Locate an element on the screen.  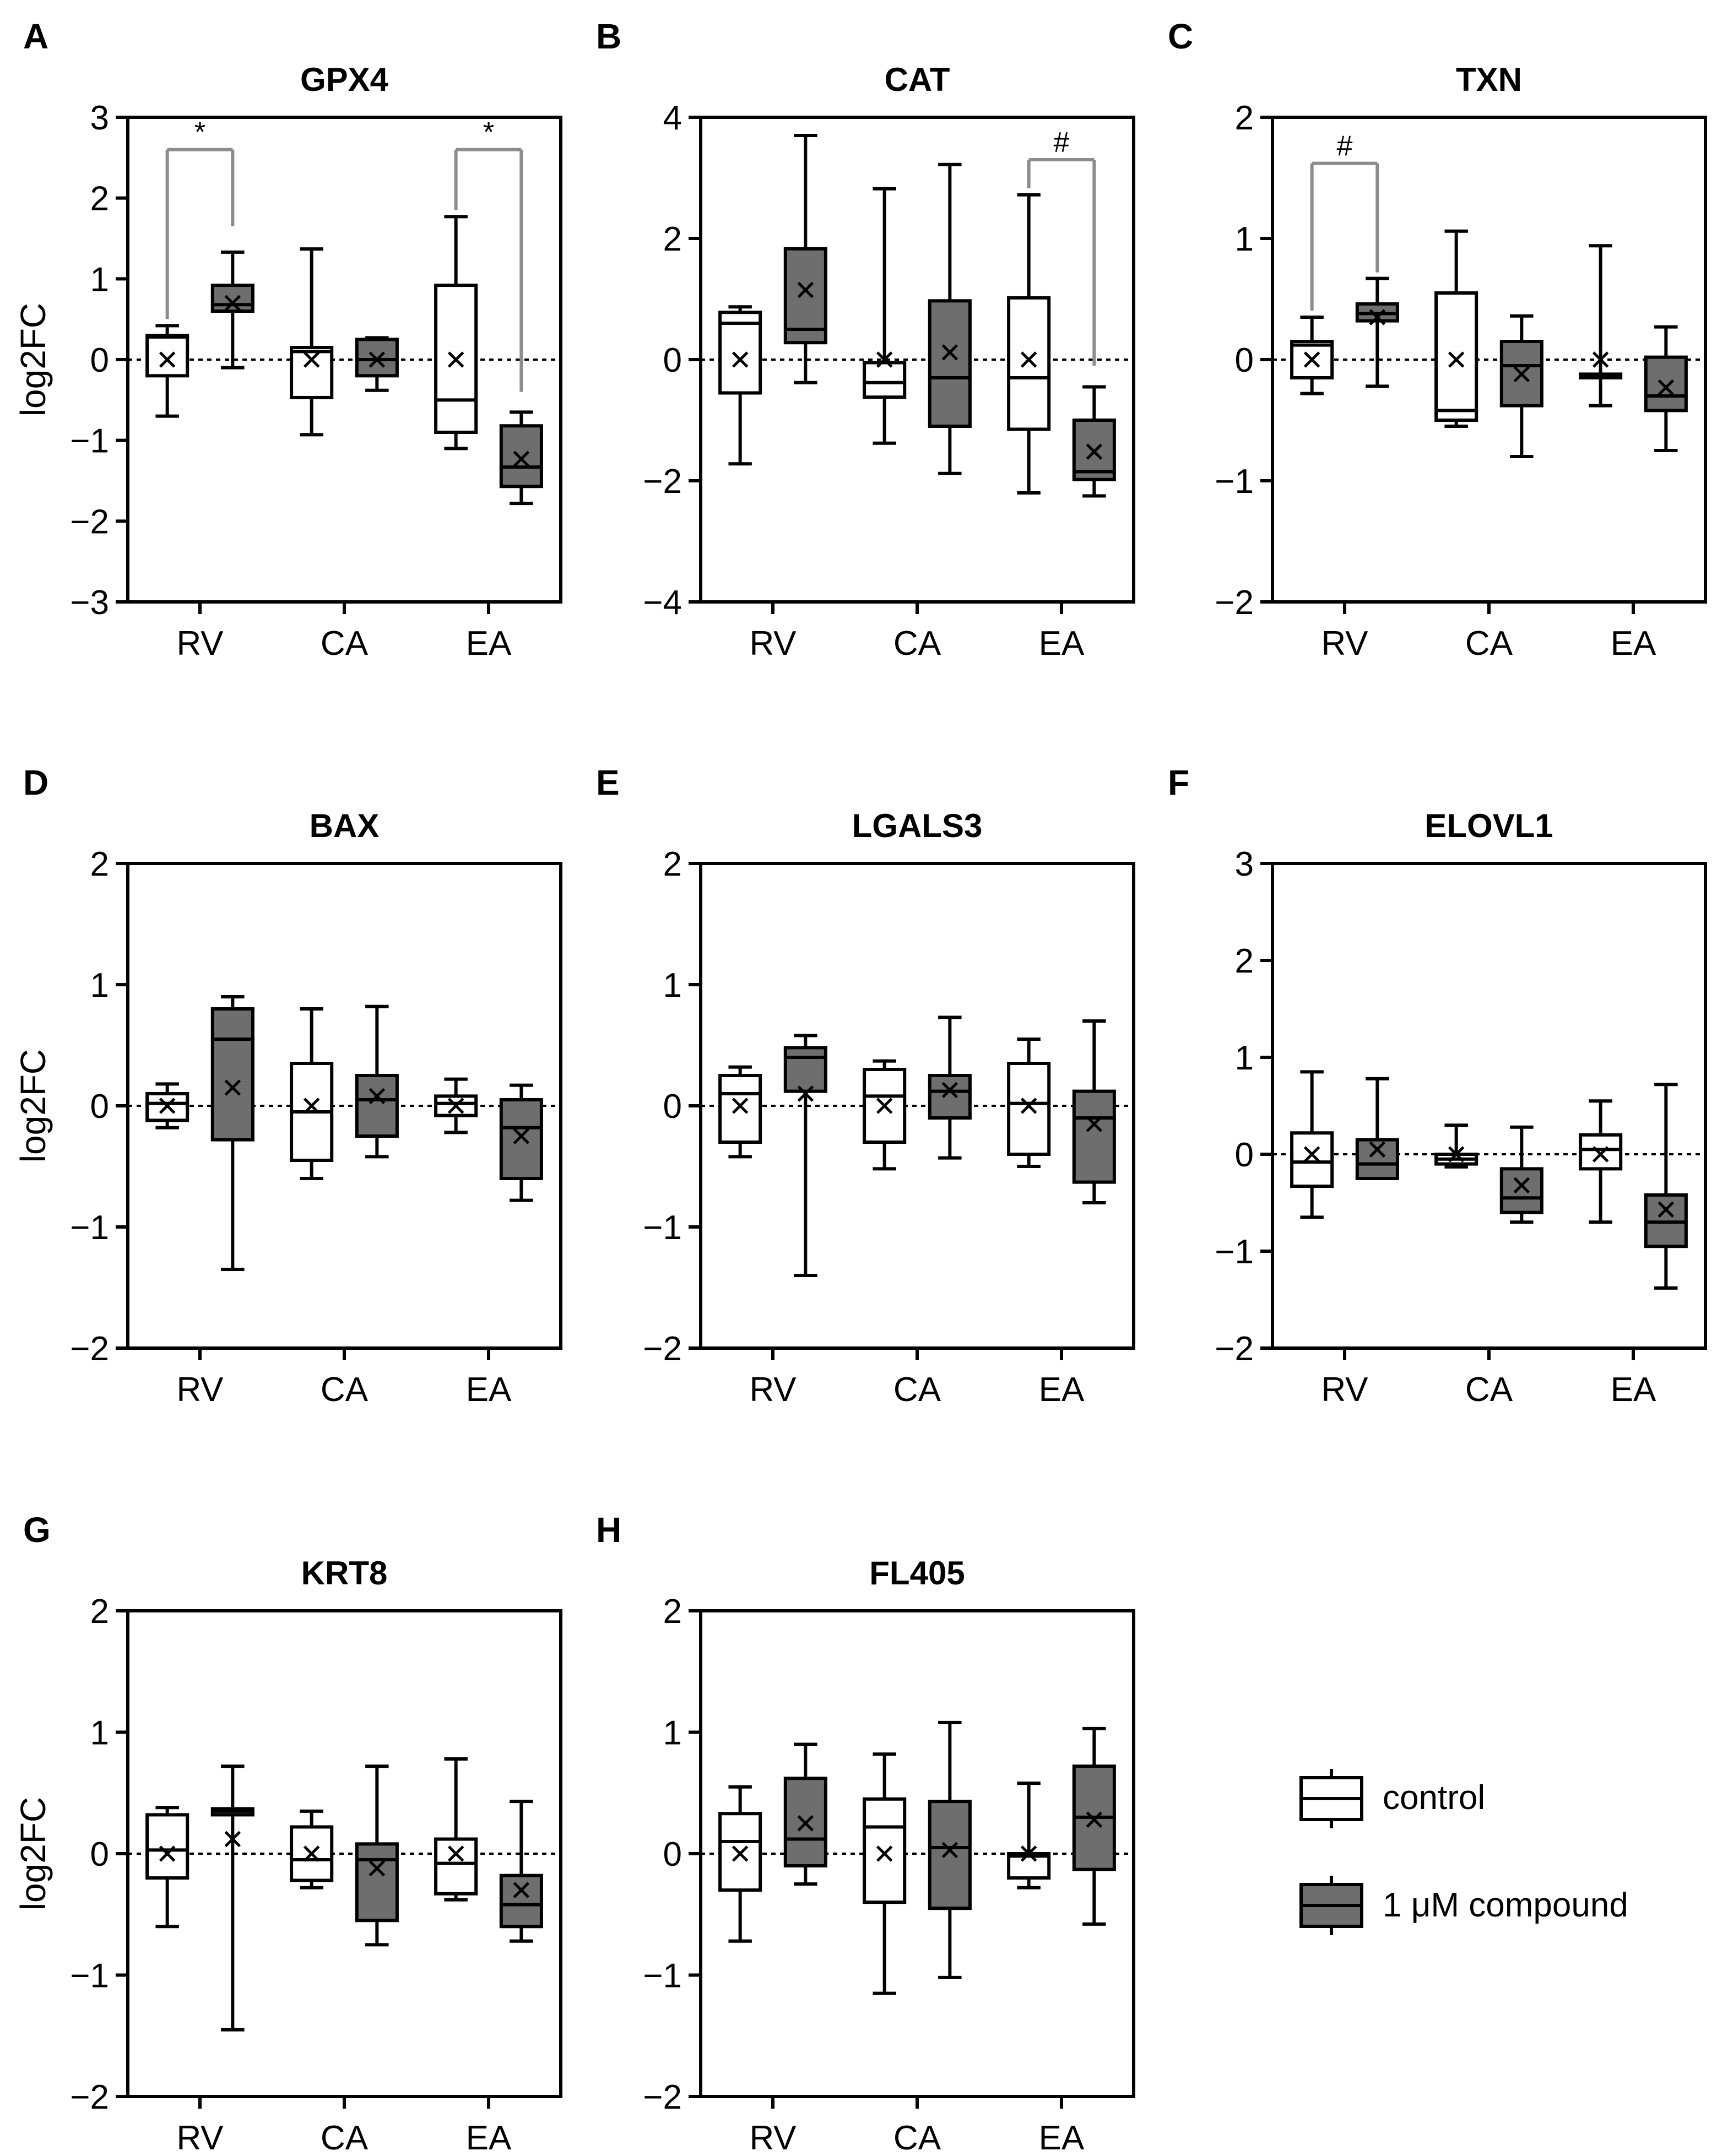
legend: control 1 μM compound is located at coordinates (1463, 1852).